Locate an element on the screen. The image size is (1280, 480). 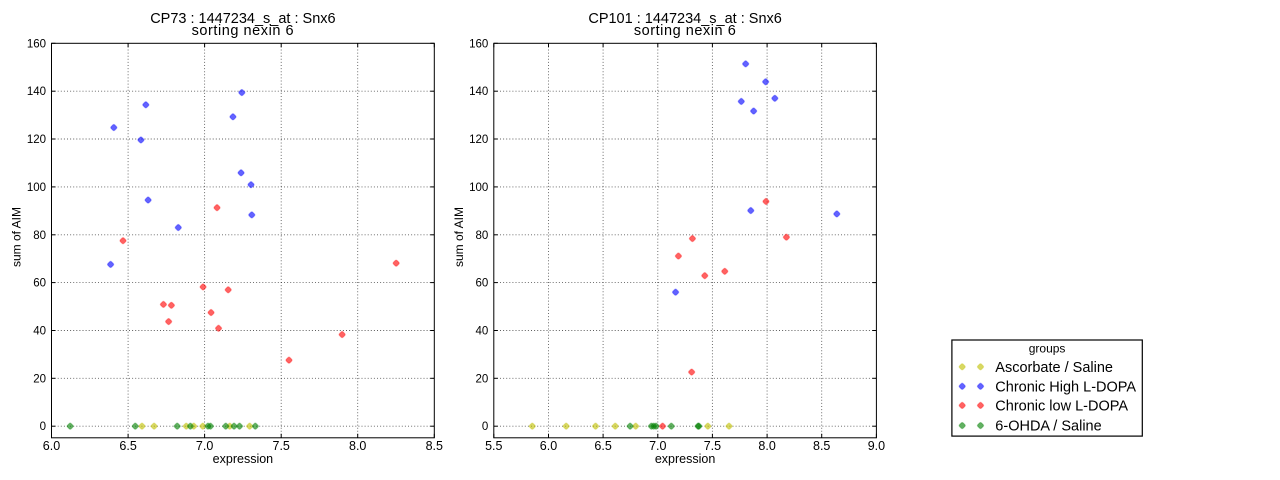
svg-text: Ascorbate / Saline is located at coordinates (1054, 368).